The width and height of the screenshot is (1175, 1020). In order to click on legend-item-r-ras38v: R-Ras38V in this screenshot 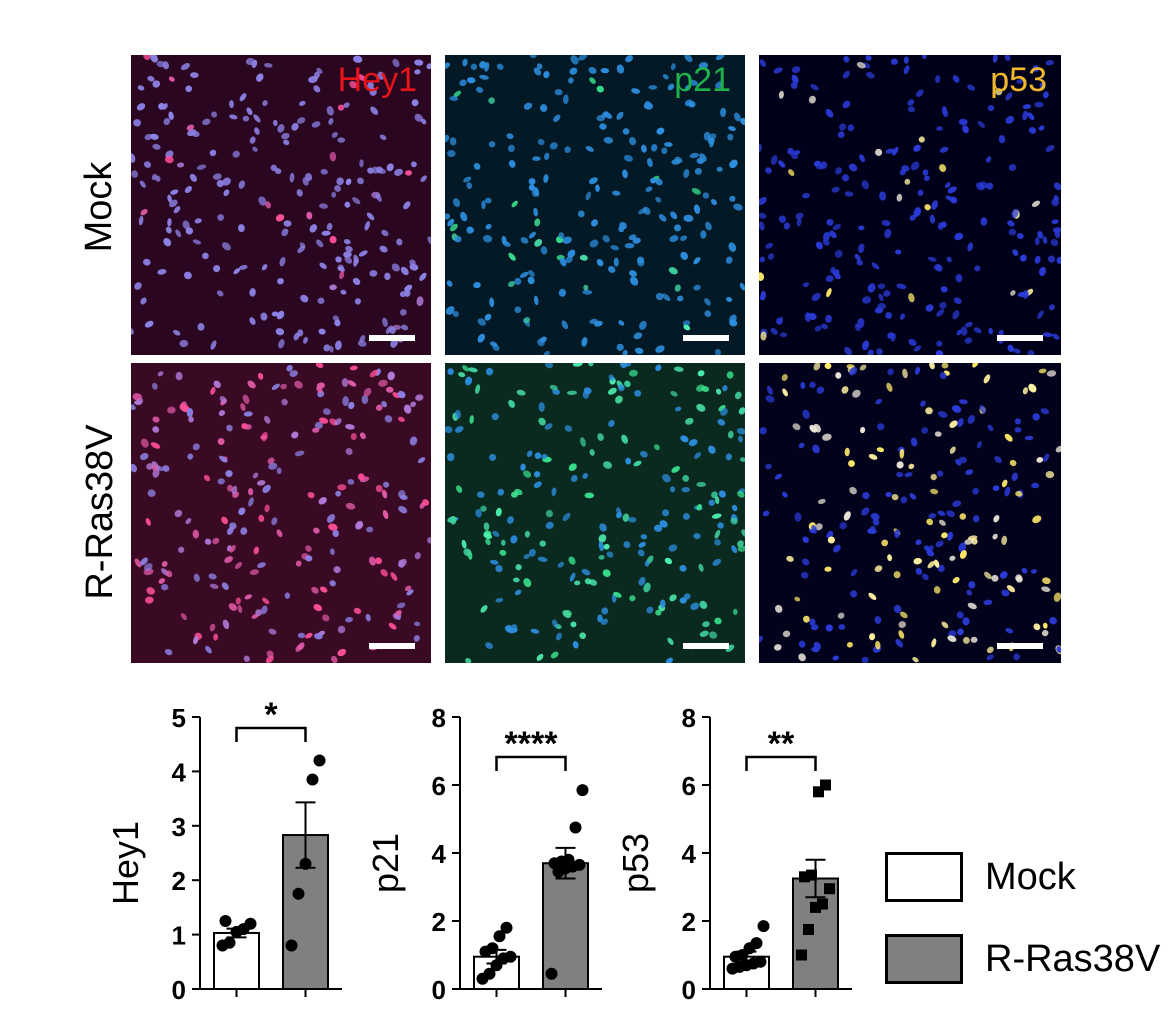, I will do `click(1027, 960)`.